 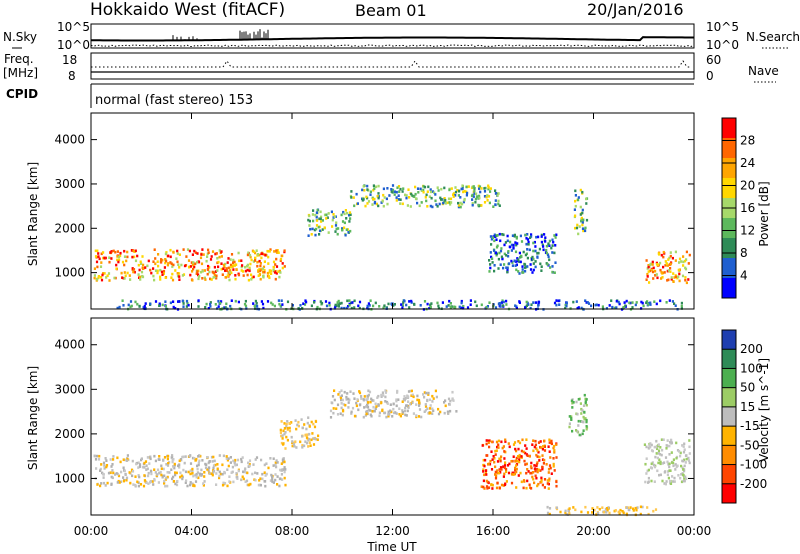 I want to click on x-tick-label: 16:00, so click(x=493, y=531).